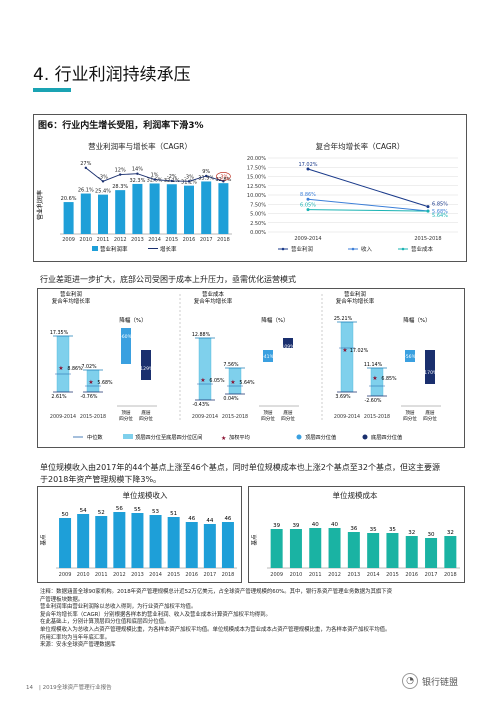 Image resolution: width=500 pixels, height=707 pixels. Describe the element at coordinates (145, 495) in the screenshot. I see `unit-revenue-title: 单位规模收入` at that location.